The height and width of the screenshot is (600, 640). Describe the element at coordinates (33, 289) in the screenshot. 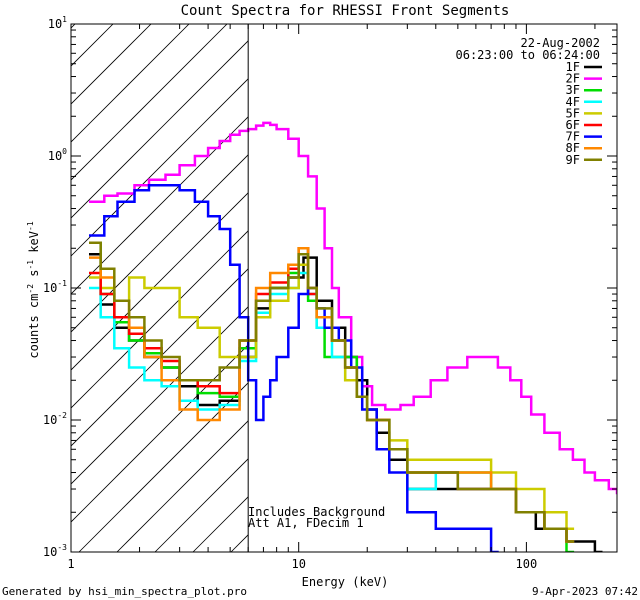

I see `y-axis-label: counts cm-2 s-1 keV-1` at that location.